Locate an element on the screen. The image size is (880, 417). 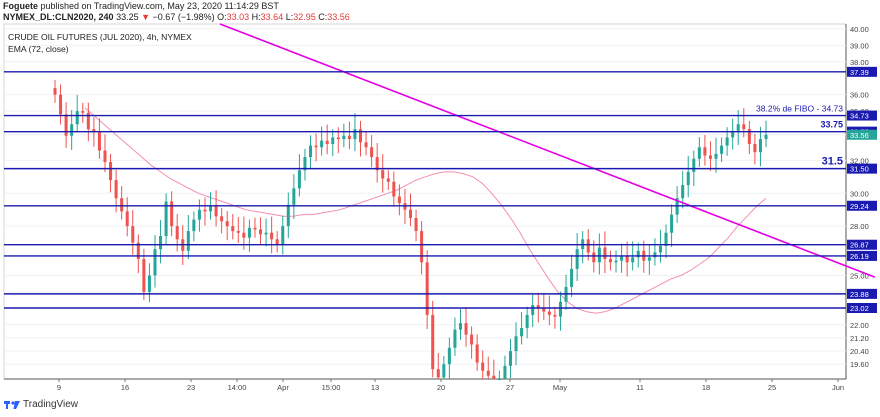
tradingview-logo: TradingView is located at coordinates (41, 404).